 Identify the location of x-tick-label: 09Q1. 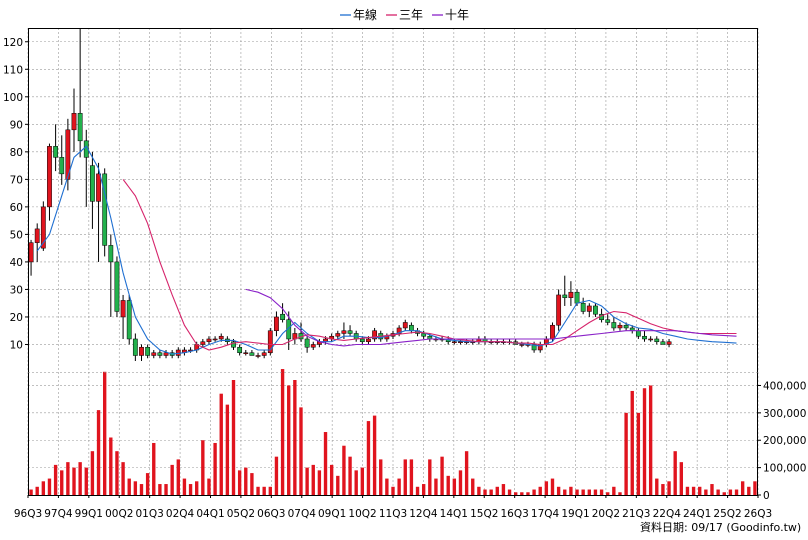
(332, 514).